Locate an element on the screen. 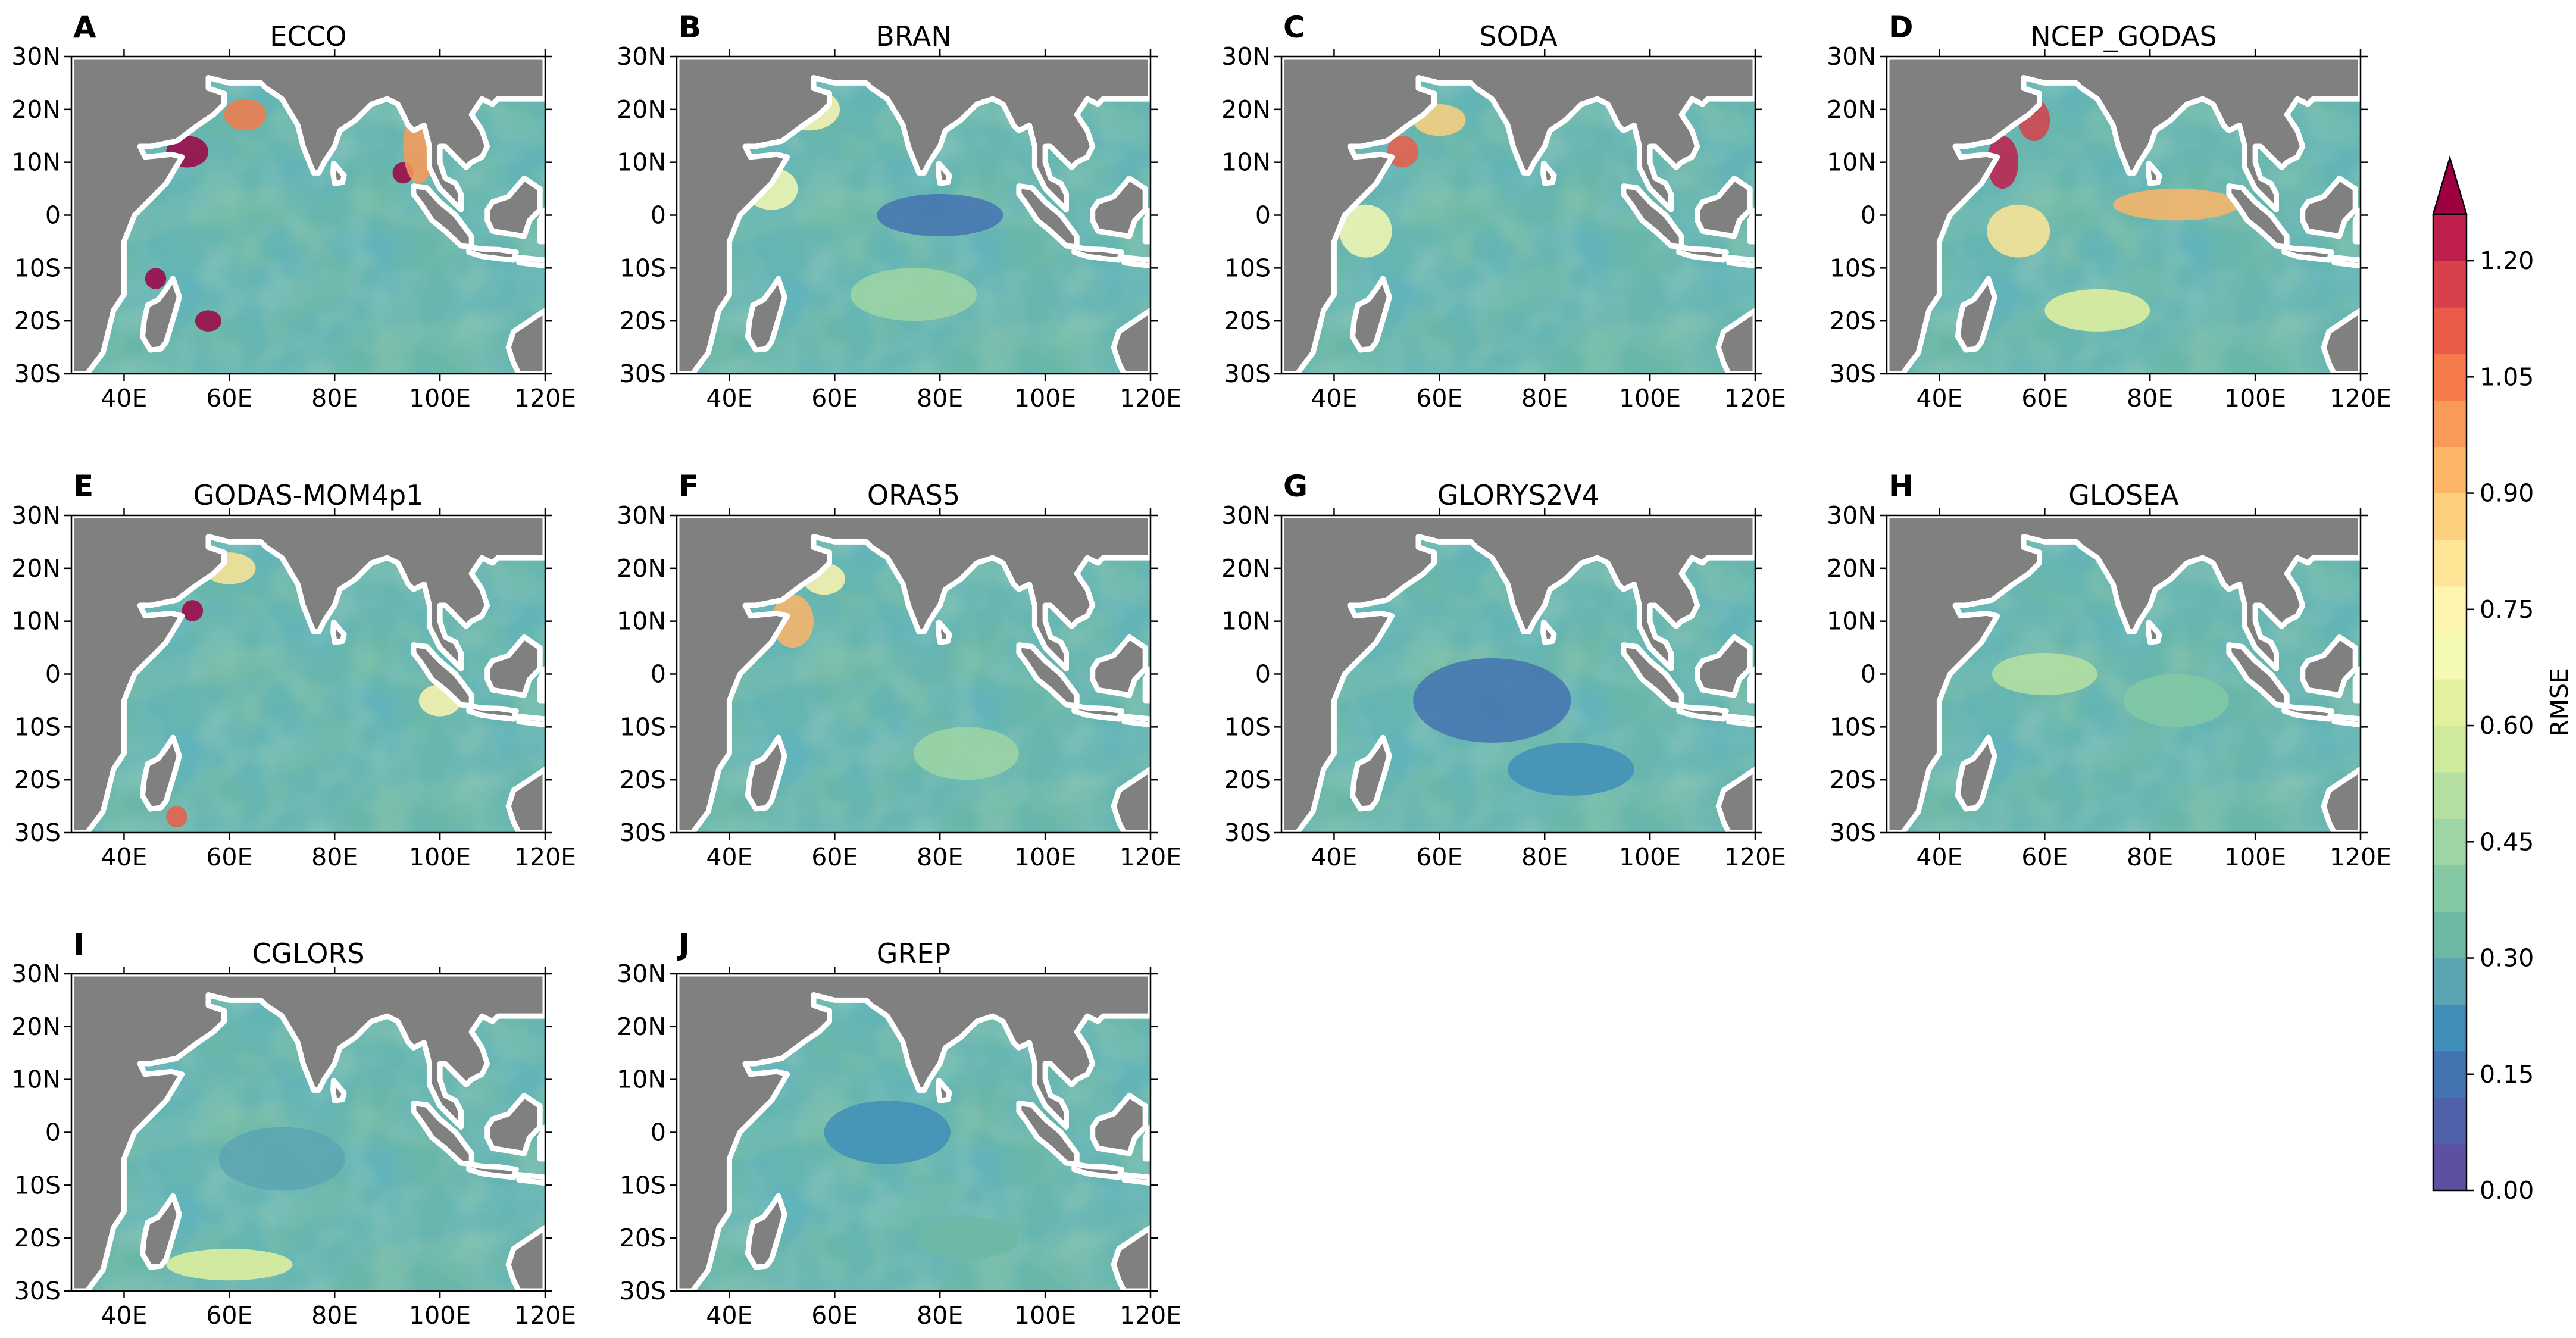  panel-title: ECCO is located at coordinates (308, 36).